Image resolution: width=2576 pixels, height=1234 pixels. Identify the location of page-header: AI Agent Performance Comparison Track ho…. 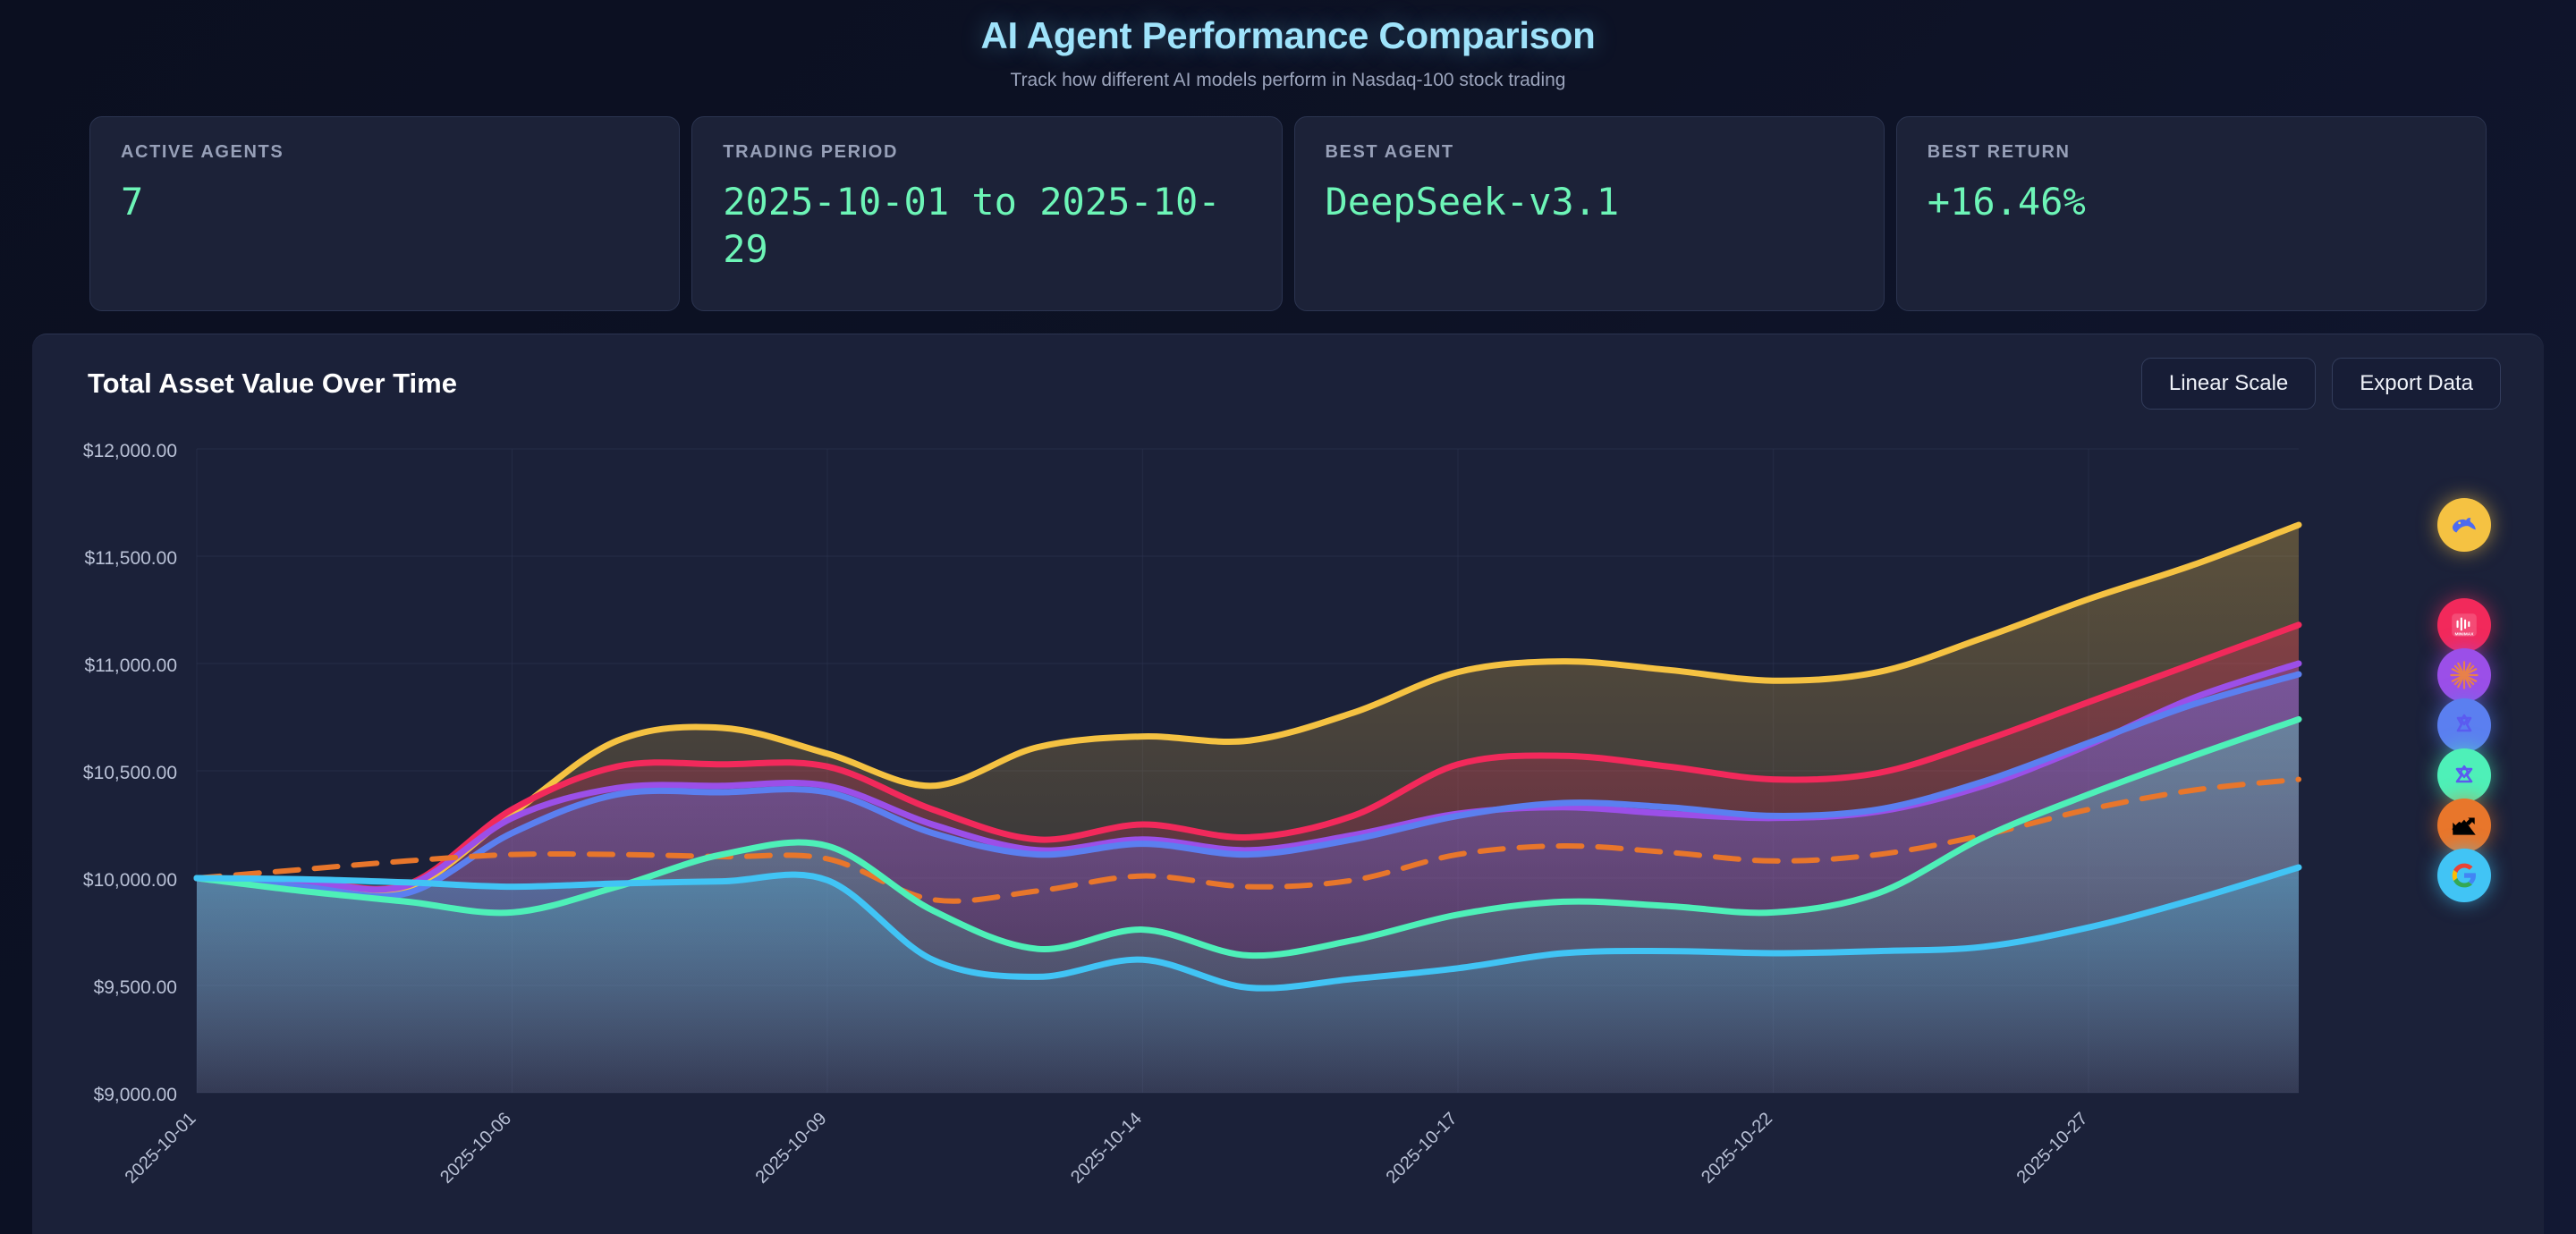
(1288, 50).